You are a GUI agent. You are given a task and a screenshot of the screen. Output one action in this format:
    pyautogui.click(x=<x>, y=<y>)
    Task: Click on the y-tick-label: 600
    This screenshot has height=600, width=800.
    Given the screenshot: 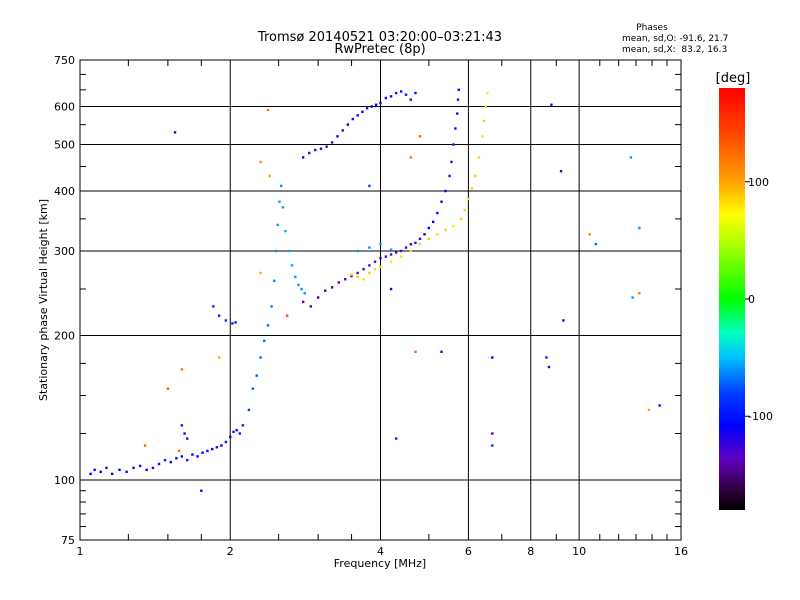 What is the action you would take?
    pyautogui.click(x=64, y=107)
    